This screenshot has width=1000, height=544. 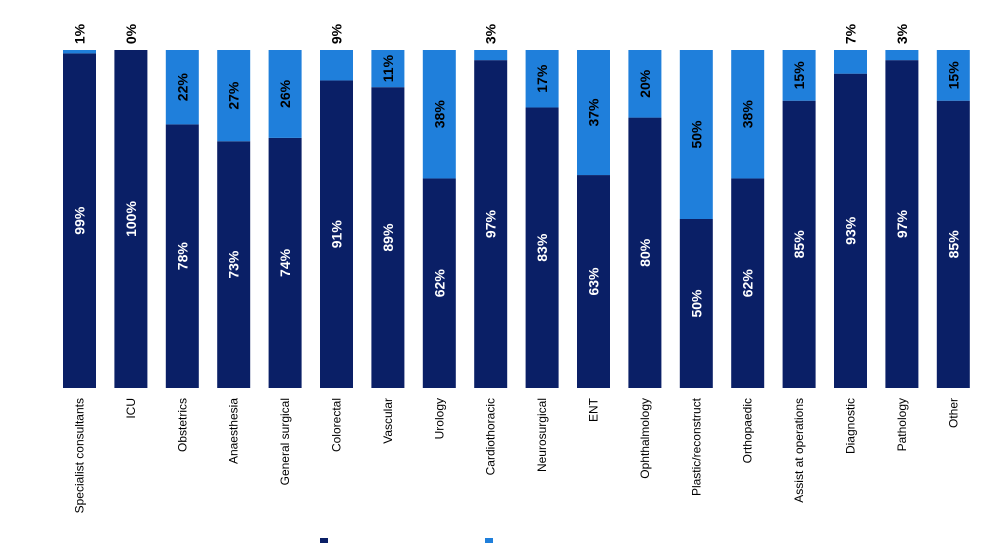 I want to click on bar-general-surgical-bottom, so click(x=285, y=262).